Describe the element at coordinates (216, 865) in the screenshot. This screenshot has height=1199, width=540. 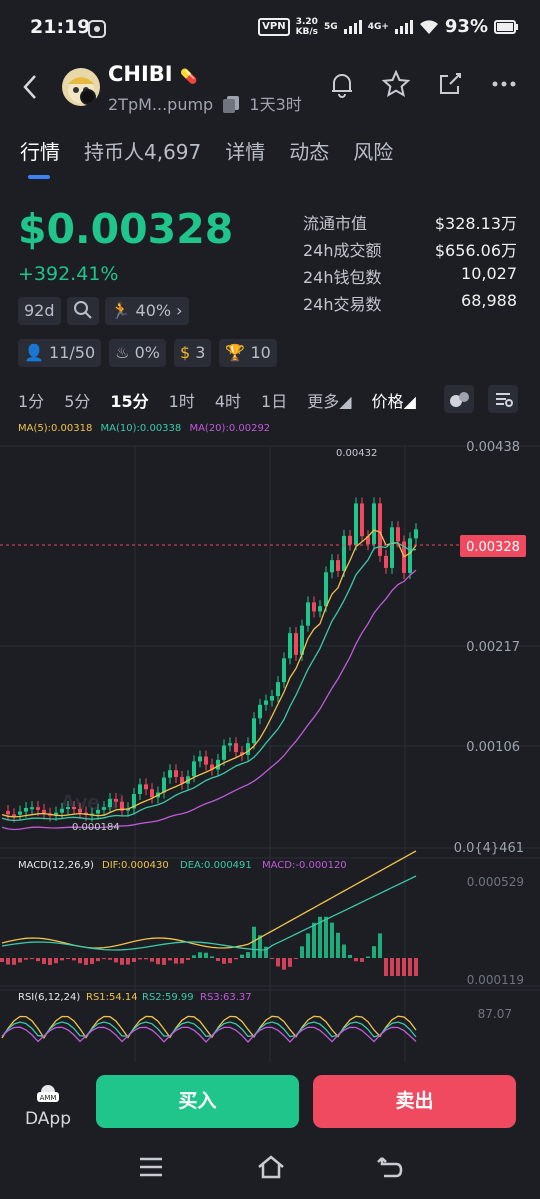
I see `macd-dea: DEA:0.000491` at that location.